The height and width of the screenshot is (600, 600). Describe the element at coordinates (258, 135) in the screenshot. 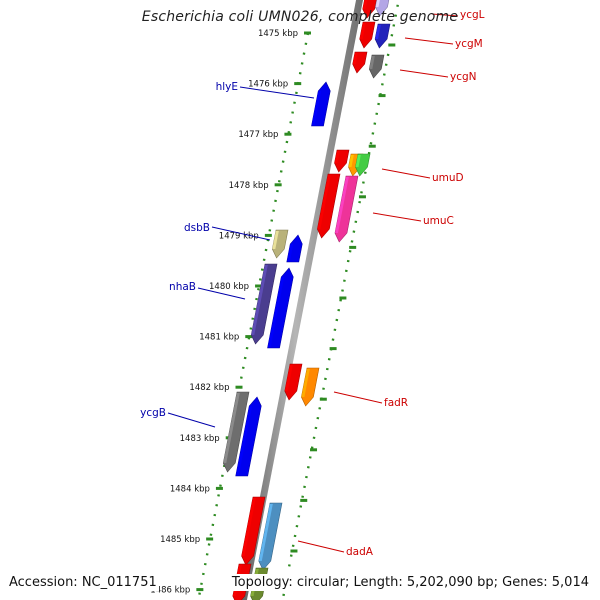

I see `tick-label: 1477 kbp` at that location.